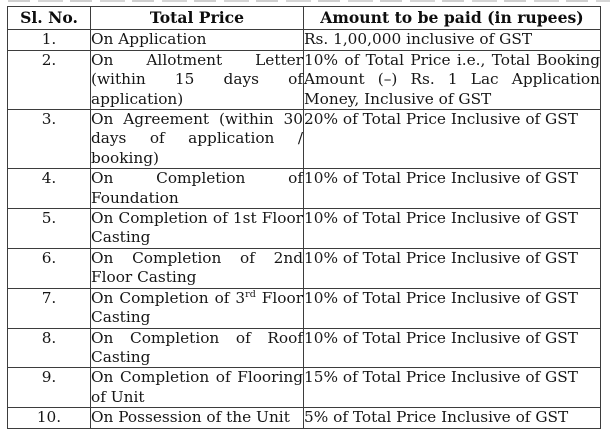 Image resolution: width=616 pixels, height=433 pixels. What do you see at coordinates (197, 18) in the screenshot?
I see `header-total-price: Total Price` at bounding box center [197, 18].